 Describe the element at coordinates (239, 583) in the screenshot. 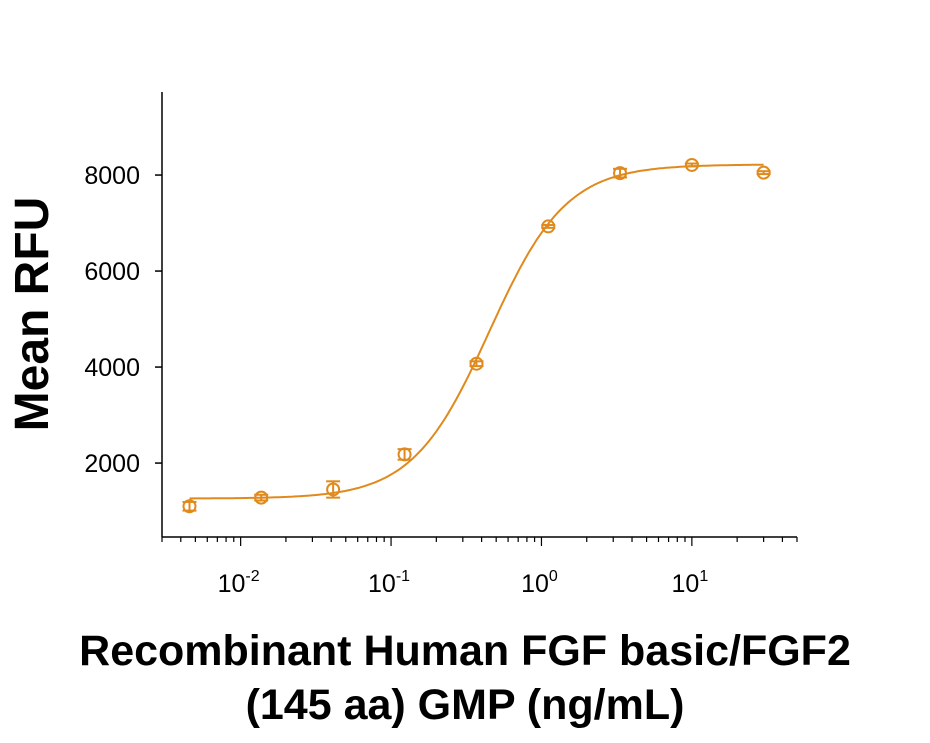

I see `x-tick-label: 10⁻²` at that location.